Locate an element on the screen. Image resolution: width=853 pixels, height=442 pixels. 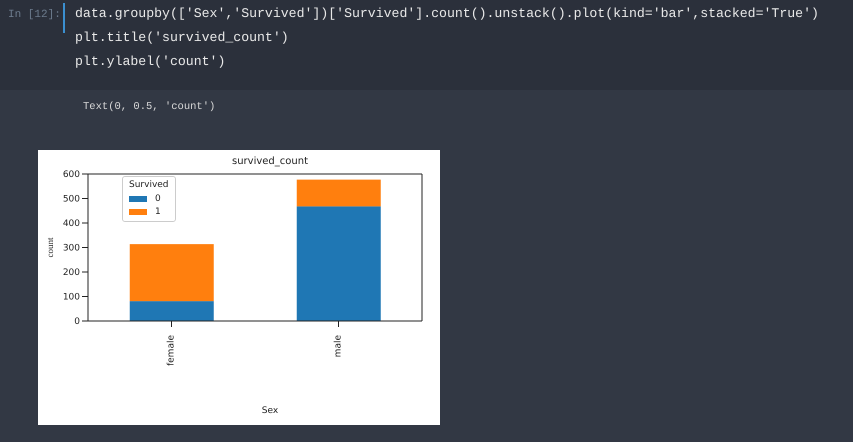
text: Text(0, 0.5, 'count') is located at coordinates (149, 107).